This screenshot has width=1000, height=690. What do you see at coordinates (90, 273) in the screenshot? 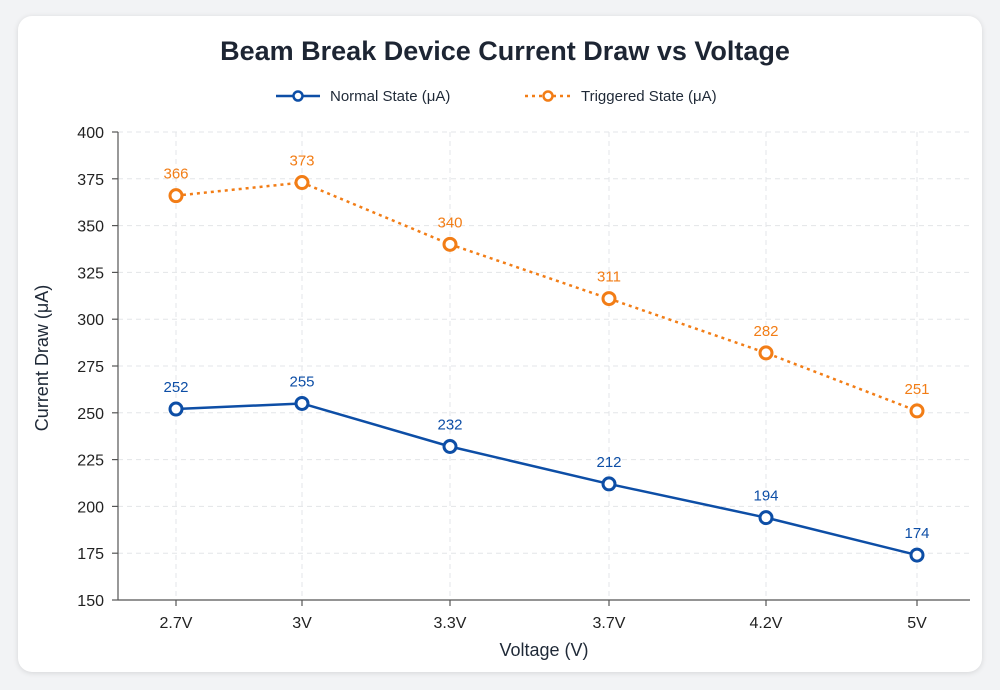
I see `y-tick-label: 325` at bounding box center [90, 273].